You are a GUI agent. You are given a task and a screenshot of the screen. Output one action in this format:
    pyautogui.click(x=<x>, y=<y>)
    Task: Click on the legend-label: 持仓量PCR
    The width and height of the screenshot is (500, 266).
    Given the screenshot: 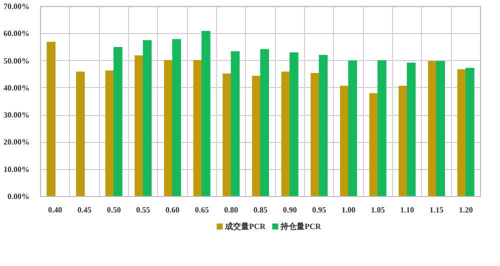 What is the action you would take?
    pyautogui.click(x=301, y=226)
    